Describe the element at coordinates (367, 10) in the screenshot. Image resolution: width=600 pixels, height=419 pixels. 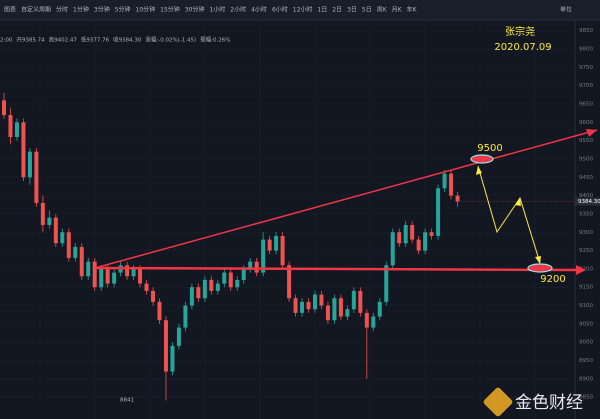
I see `toolbar-item: 5日` at that location.